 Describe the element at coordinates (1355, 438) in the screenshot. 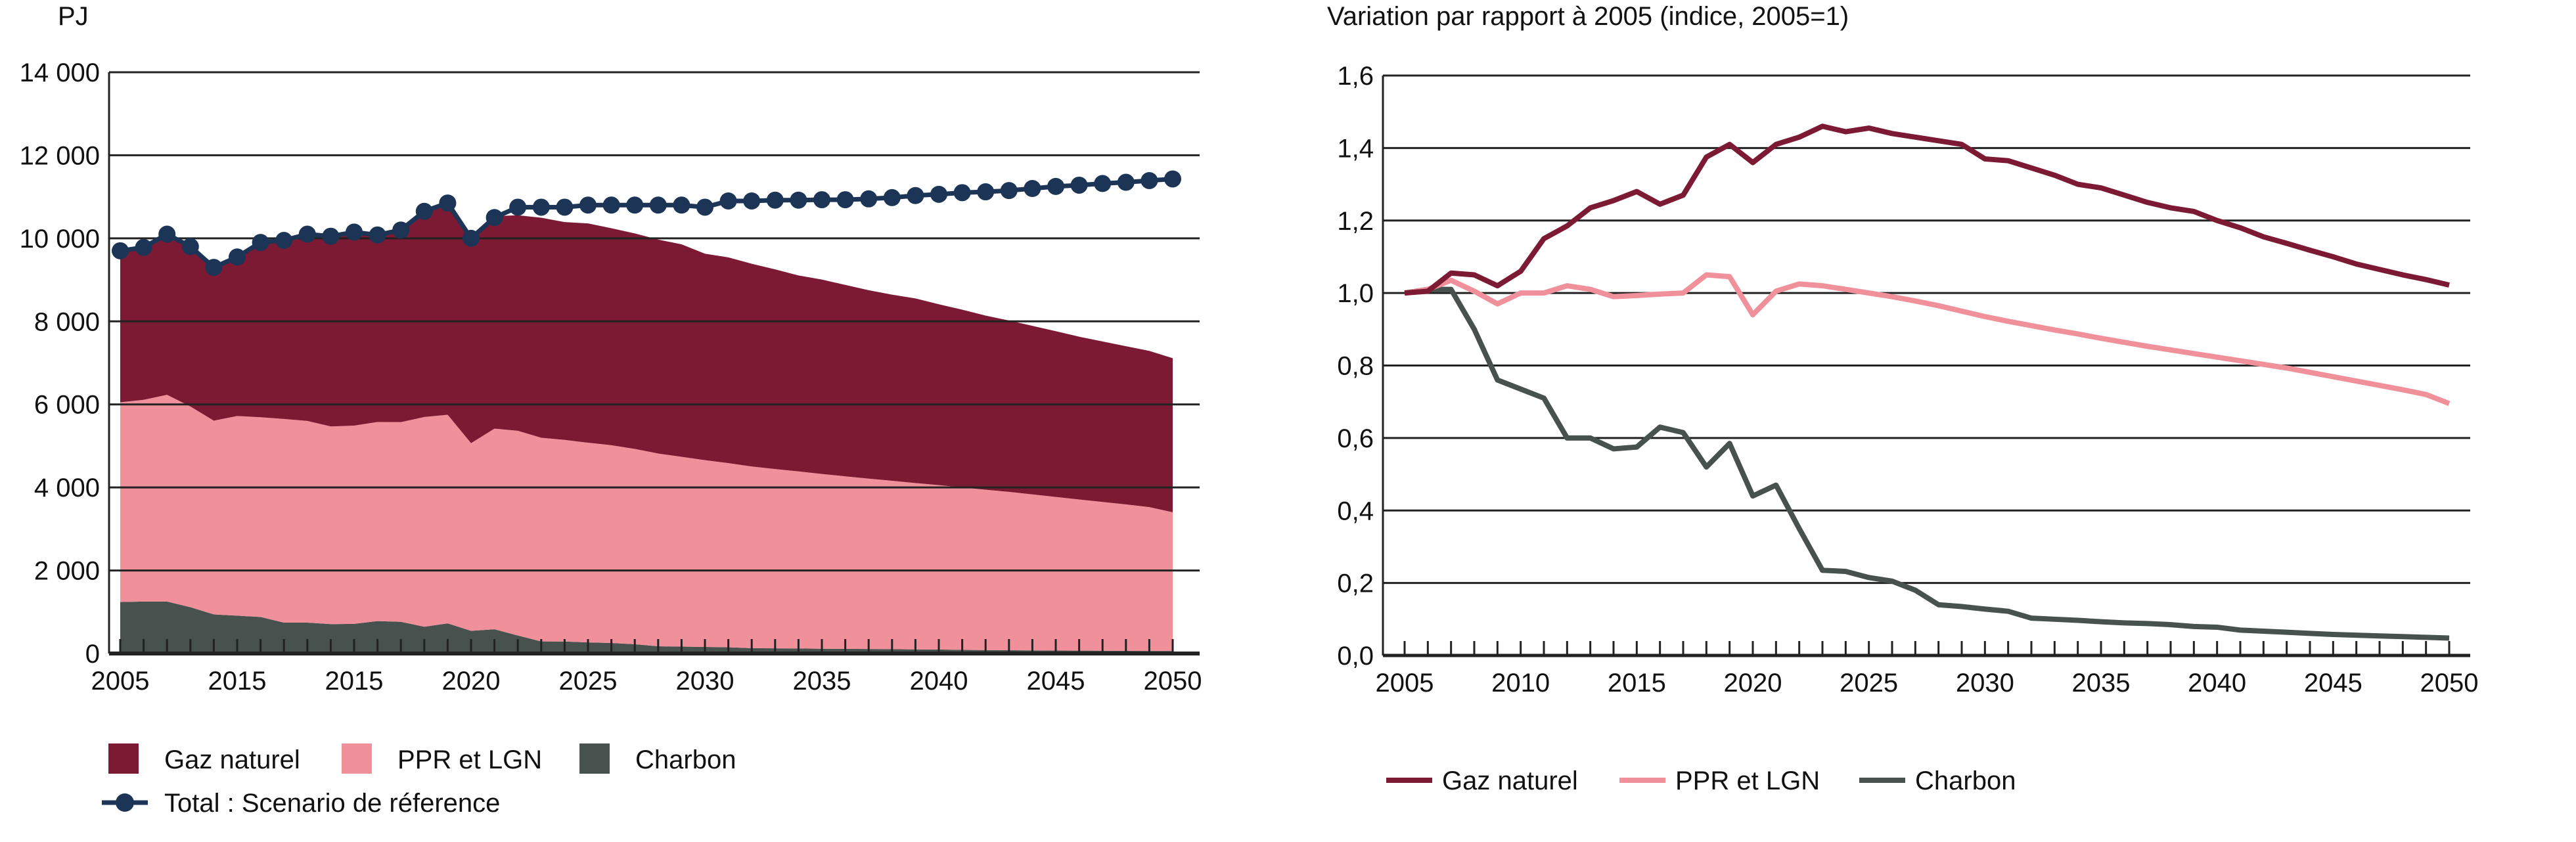

I see `y-tick-label: 0,6` at that location.